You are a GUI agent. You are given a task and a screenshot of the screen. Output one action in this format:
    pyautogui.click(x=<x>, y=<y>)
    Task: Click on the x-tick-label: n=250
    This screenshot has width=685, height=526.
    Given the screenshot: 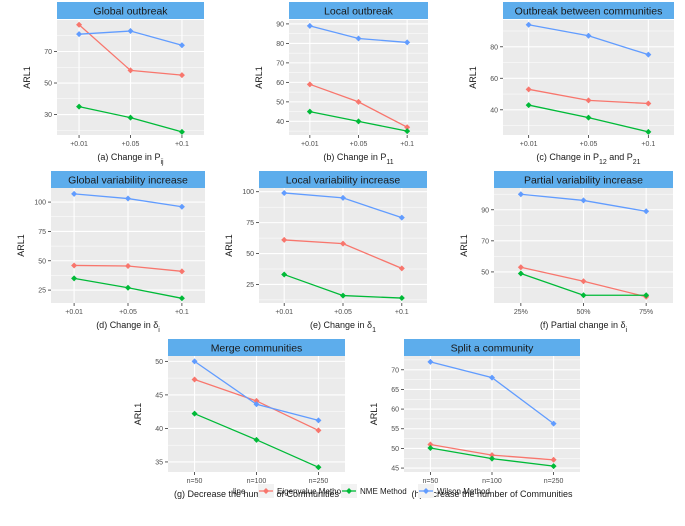 What is the action you would take?
    pyautogui.click(x=554, y=481)
    